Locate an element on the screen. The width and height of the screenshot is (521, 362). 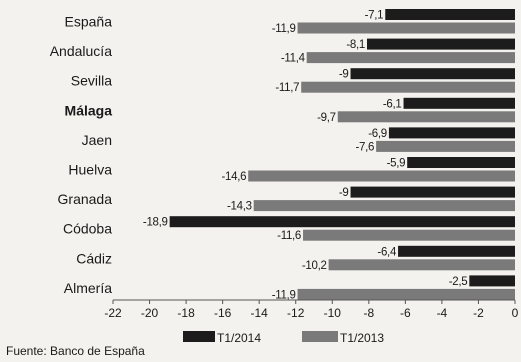
x-tick-label: -20 is located at coordinates (150, 313).